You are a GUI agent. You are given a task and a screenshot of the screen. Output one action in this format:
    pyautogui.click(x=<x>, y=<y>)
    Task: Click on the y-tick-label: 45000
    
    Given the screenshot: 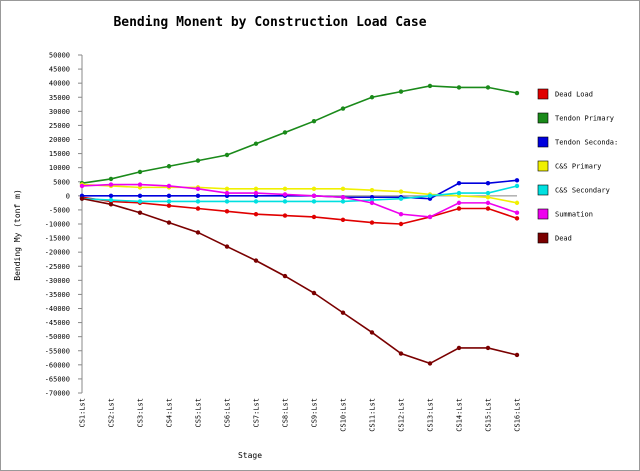 What is the action you would take?
    pyautogui.click(x=59, y=70)
    